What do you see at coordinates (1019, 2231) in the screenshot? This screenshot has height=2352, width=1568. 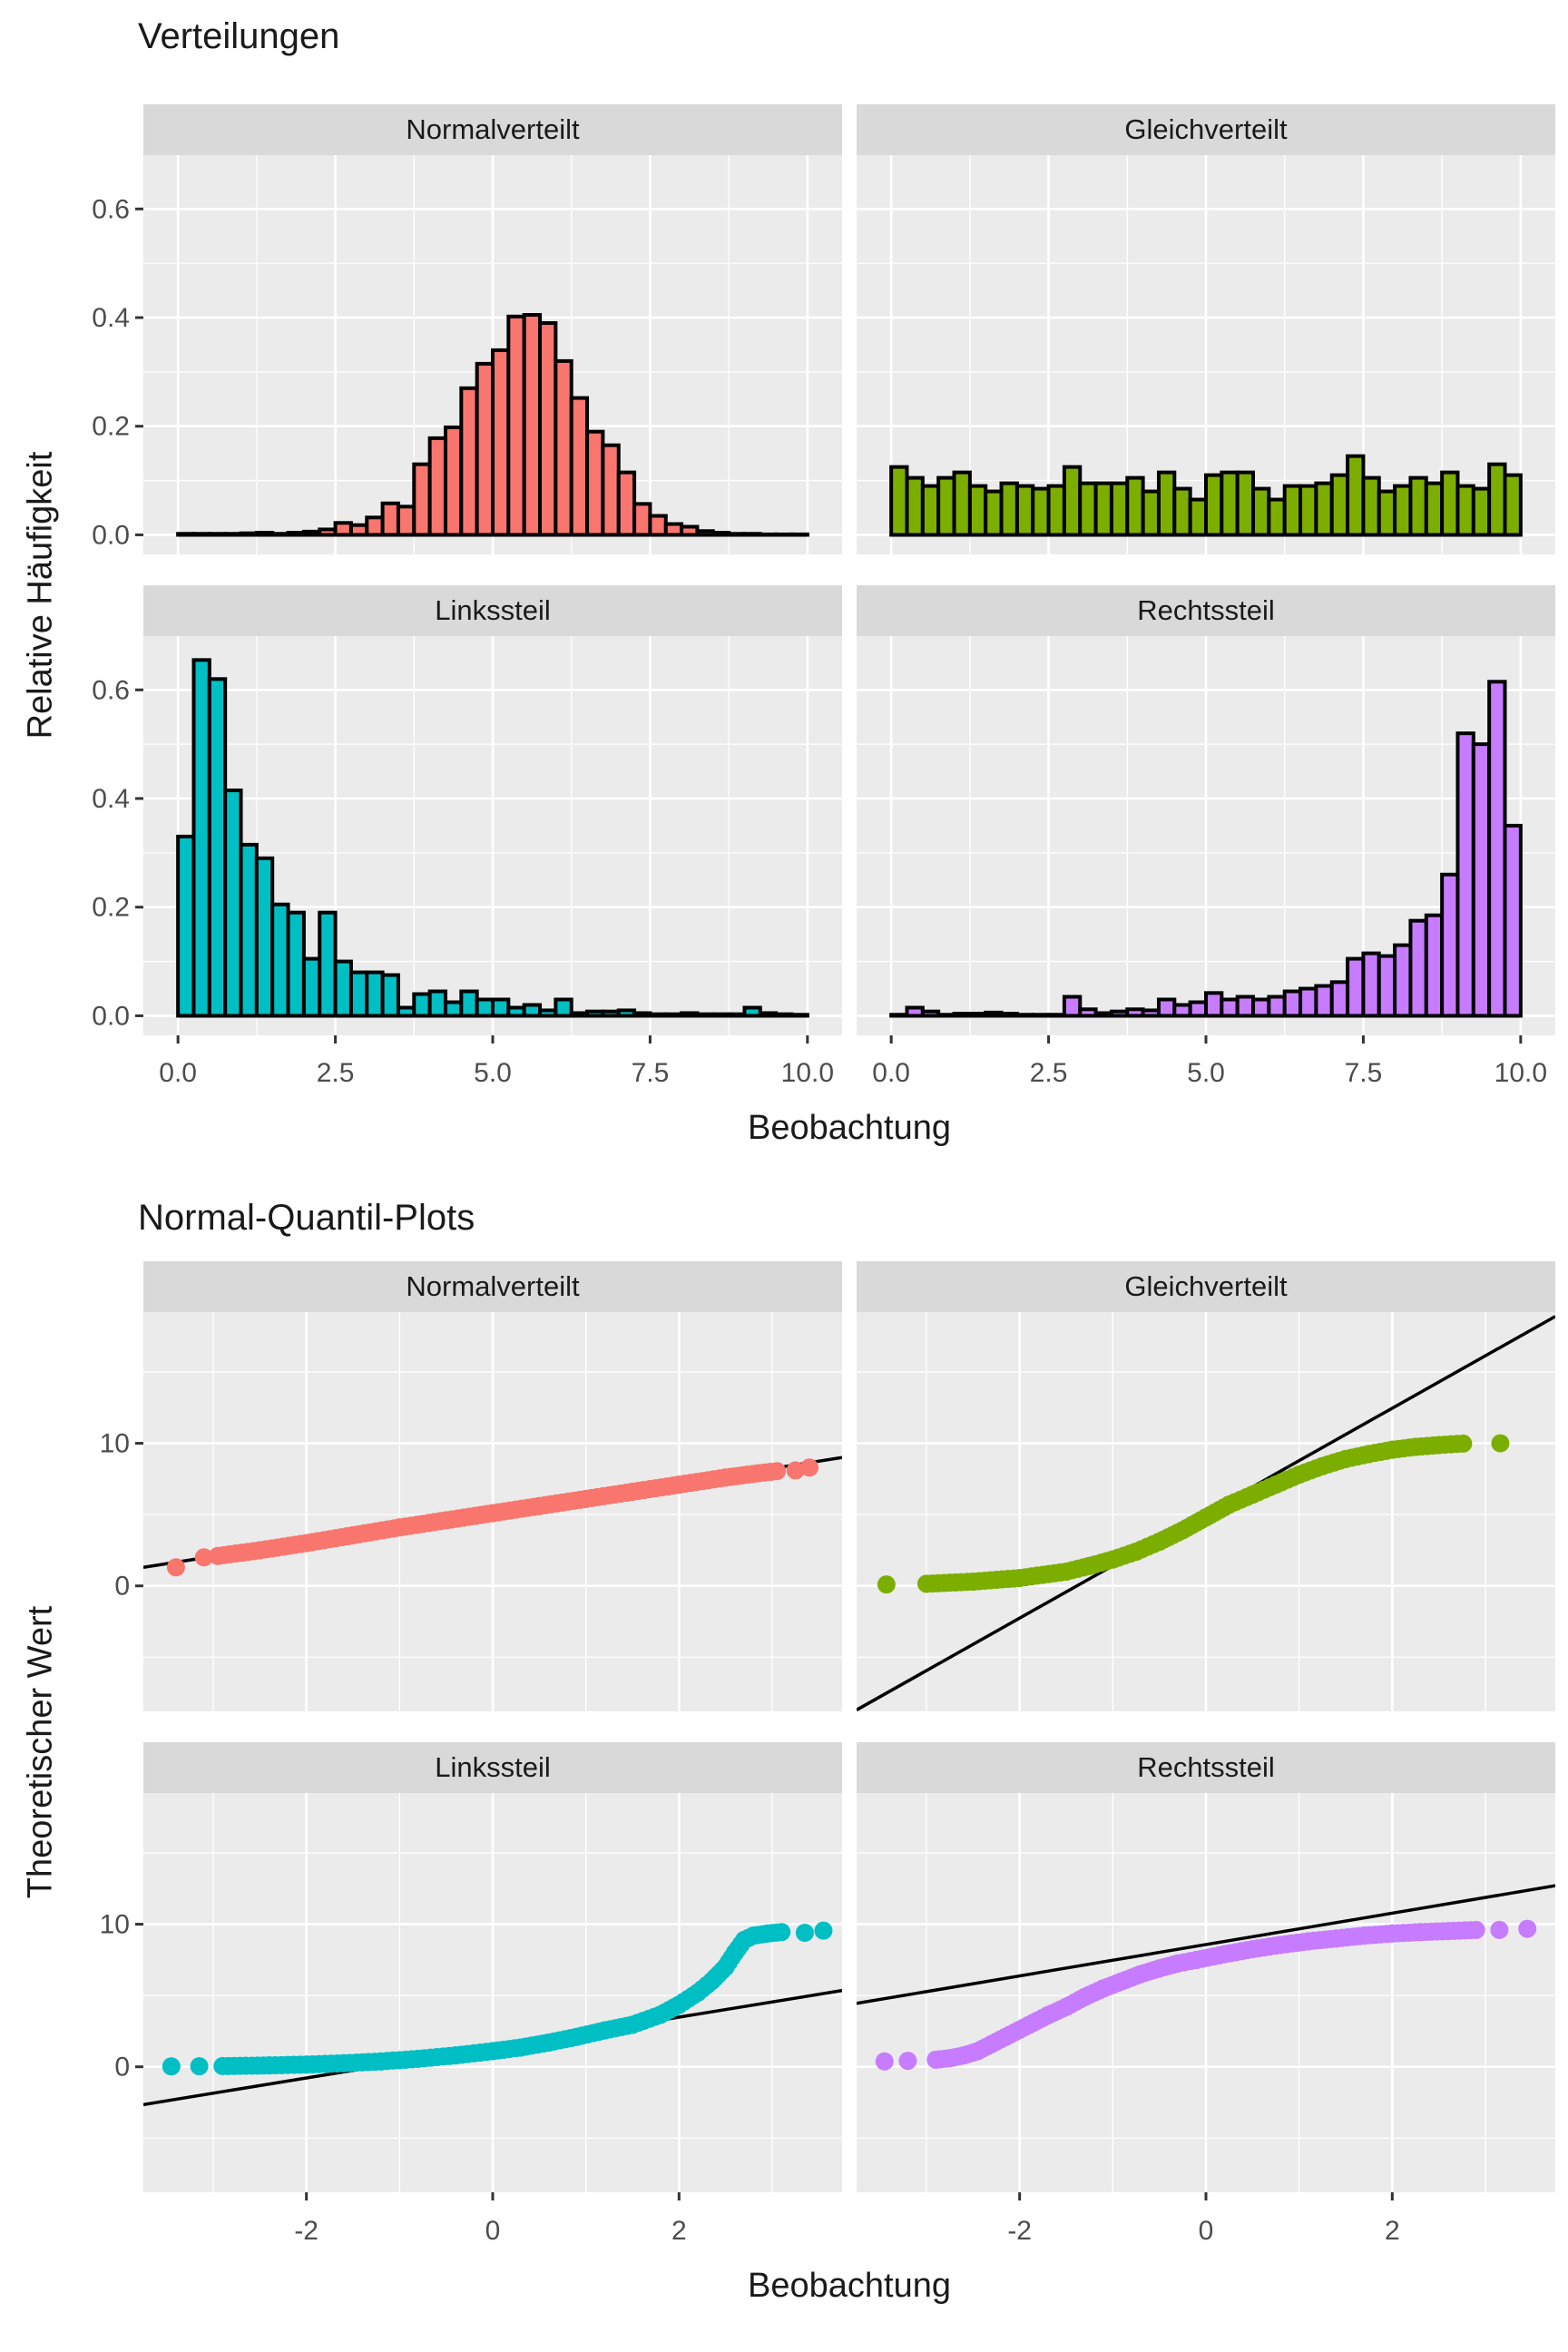 I see `x-tick-label: -2` at bounding box center [1019, 2231].